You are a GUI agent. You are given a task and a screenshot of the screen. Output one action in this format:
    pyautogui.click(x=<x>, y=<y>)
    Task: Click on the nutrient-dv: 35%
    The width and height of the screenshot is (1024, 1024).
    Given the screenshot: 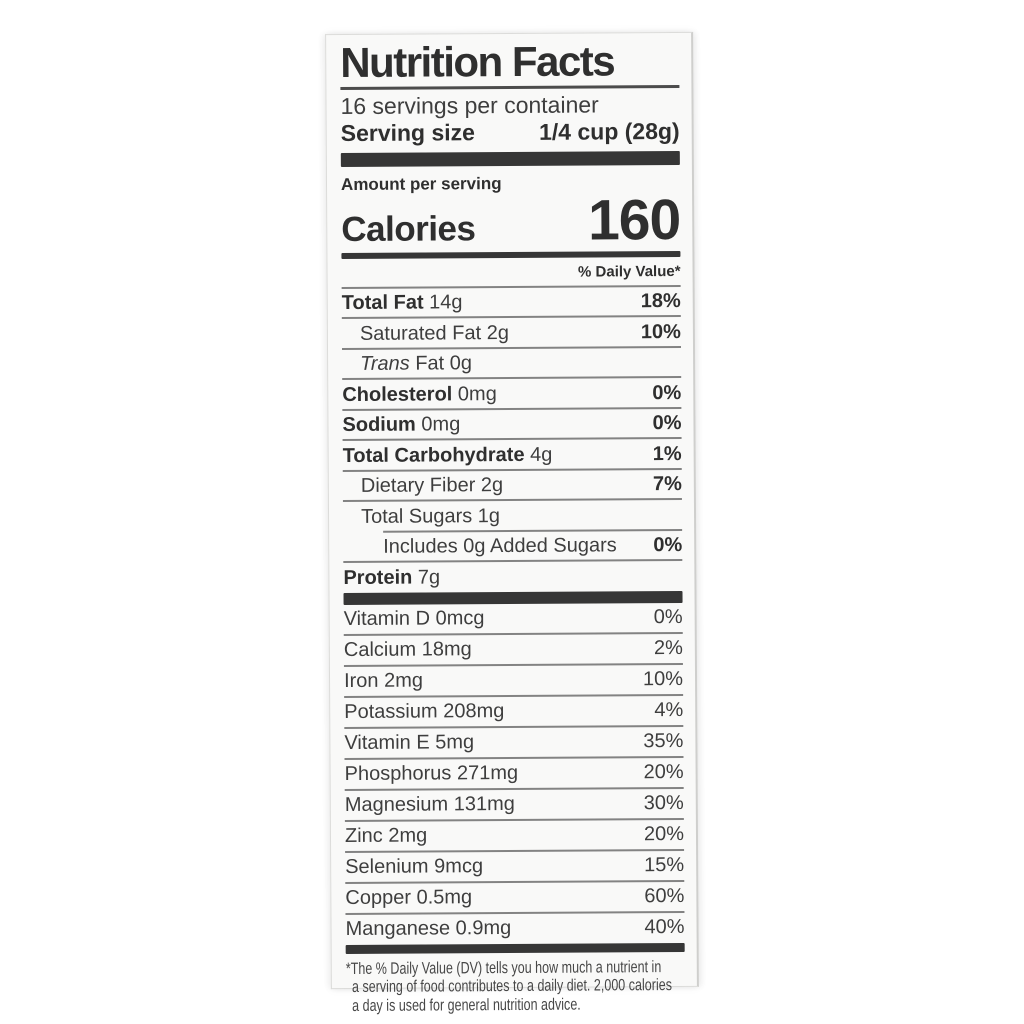 What is the action you would take?
    pyautogui.click(x=663, y=741)
    